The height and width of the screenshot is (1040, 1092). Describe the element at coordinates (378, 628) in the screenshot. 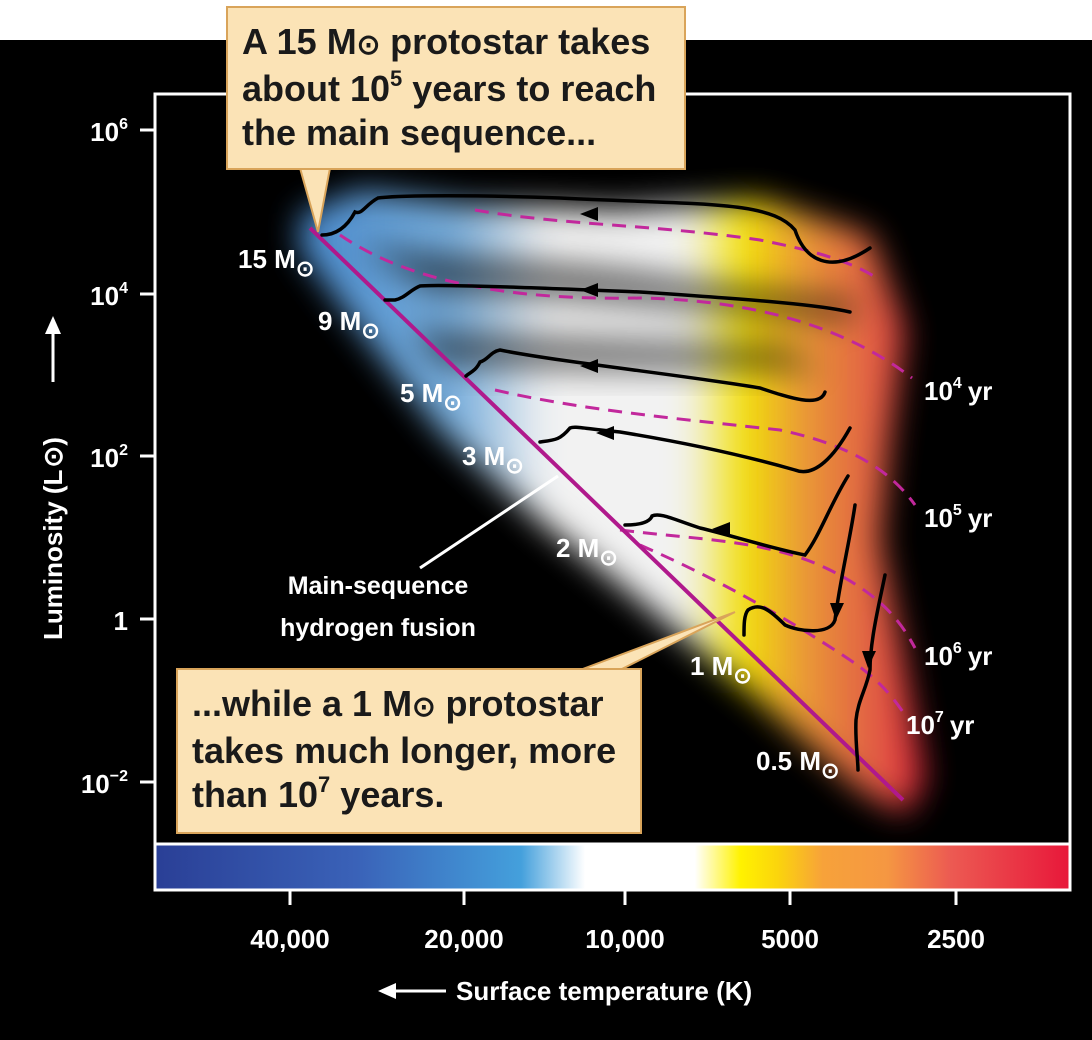

I see `main-sequence-label-line2: hydrogen fusion` at that location.